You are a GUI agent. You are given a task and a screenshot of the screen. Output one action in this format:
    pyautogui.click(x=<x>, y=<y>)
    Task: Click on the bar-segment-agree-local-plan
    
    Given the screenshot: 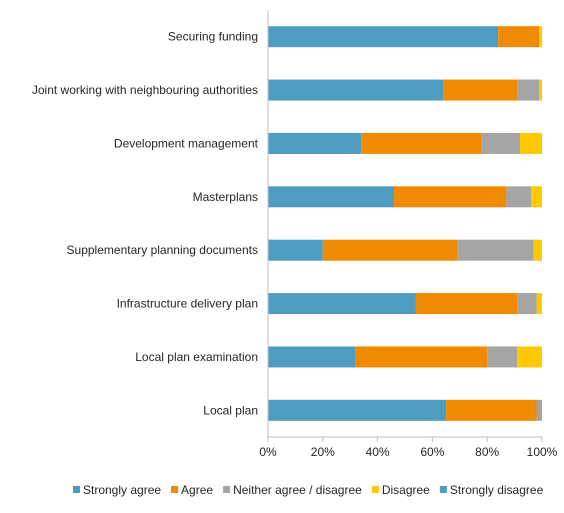 What is the action you would take?
    pyautogui.click(x=491, y=410)
    